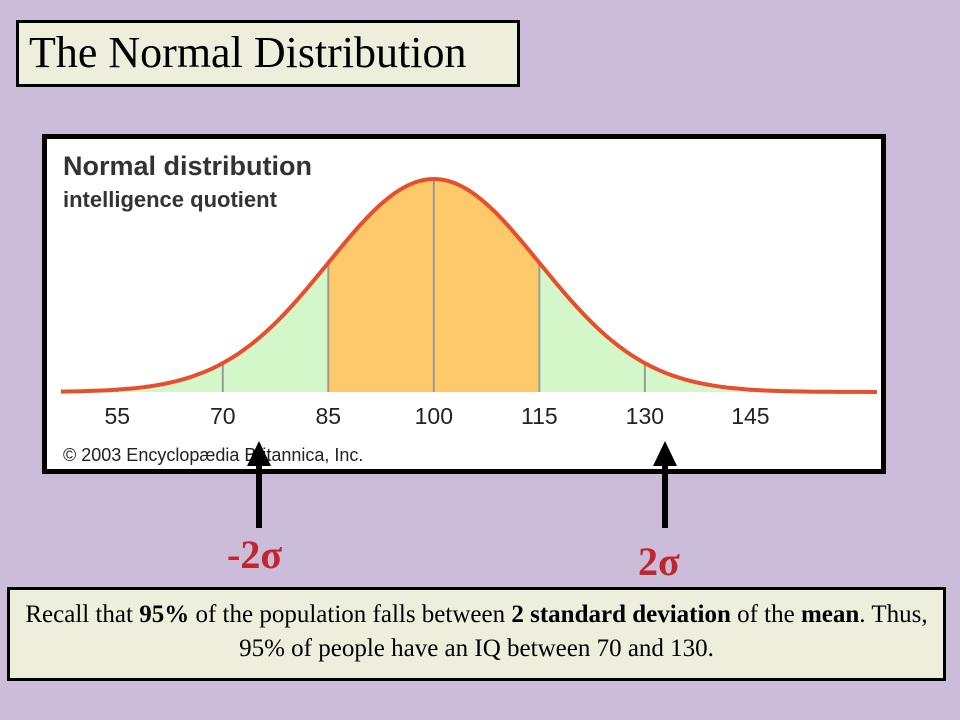 The width and height of the screenshot is (960, 720). I want to click on caption-text: of the population falls between, so click(350, 614).